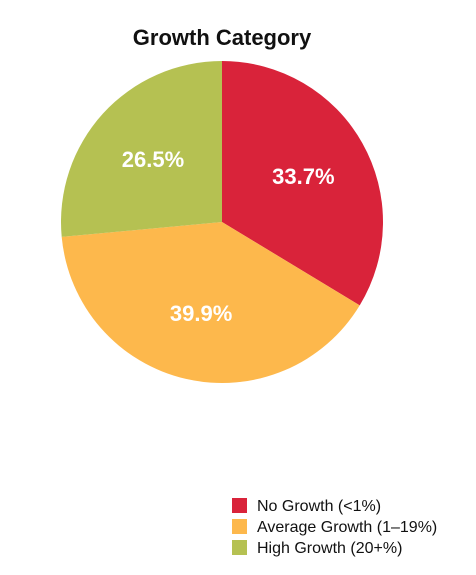 This screenshot has width=476, height=575. Describe the element at coordinates (329, 548) in the screenshot. I see `legend-label: High Growth (20+%)` at that location.